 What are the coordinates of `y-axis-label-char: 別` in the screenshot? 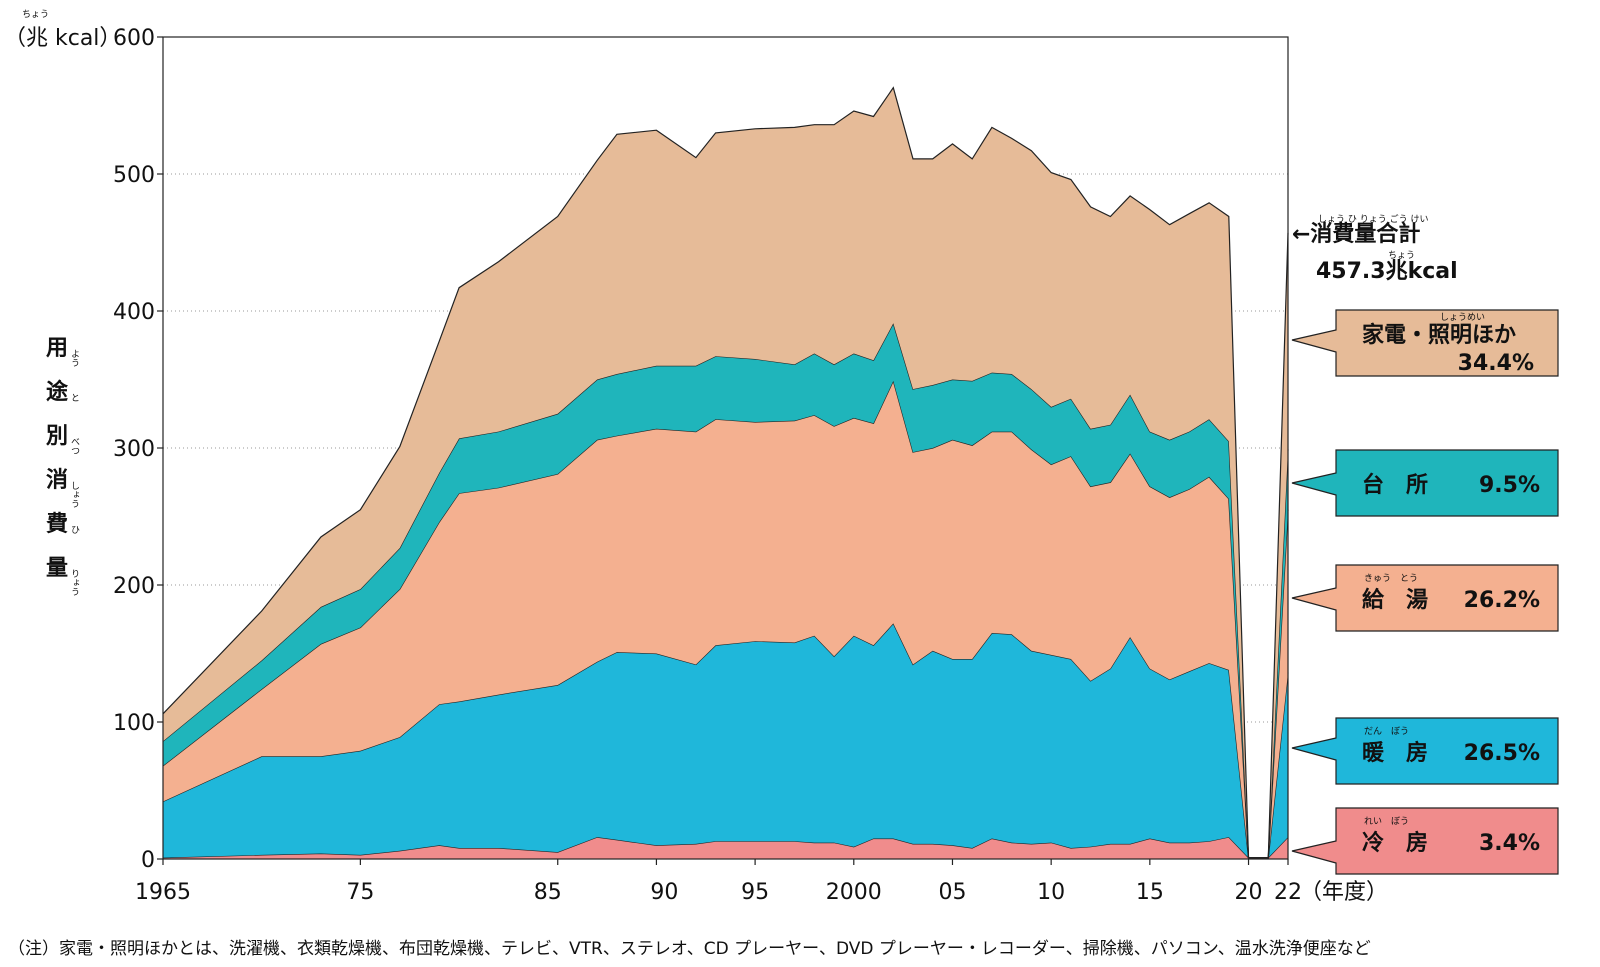 It's located at (57, 436).